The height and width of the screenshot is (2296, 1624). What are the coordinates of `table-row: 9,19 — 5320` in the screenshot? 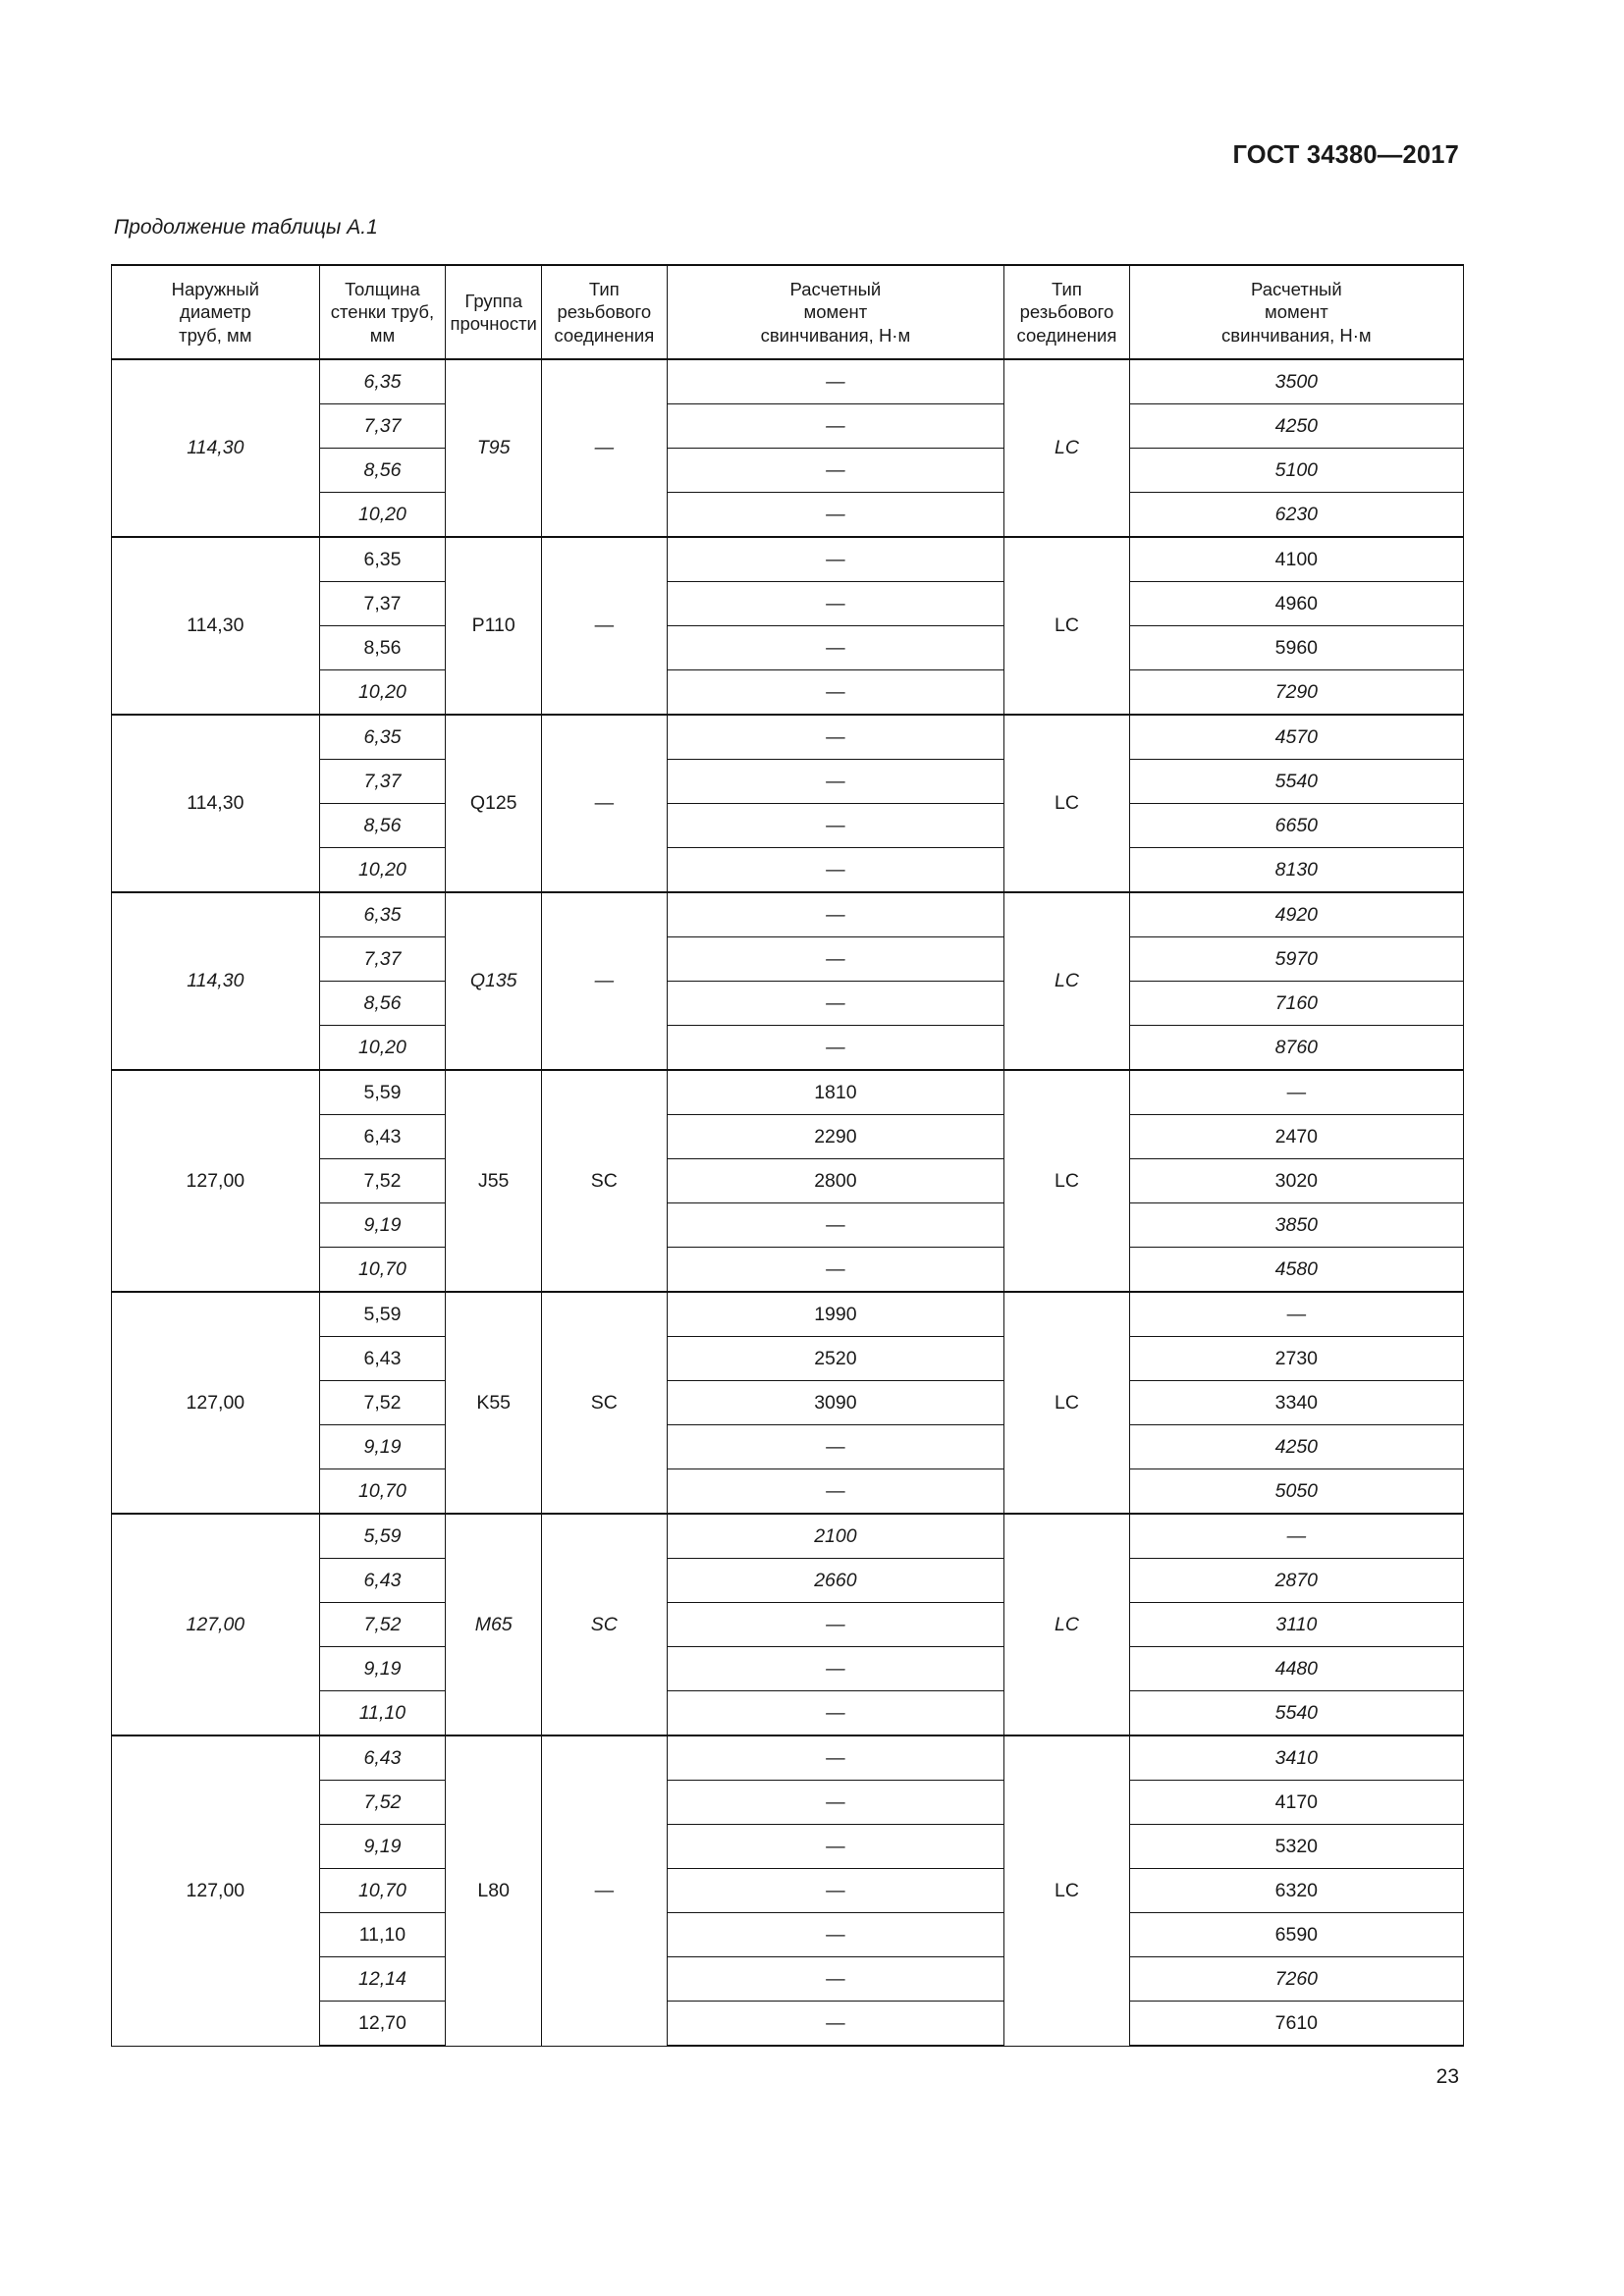 It's located at (788, 1847).